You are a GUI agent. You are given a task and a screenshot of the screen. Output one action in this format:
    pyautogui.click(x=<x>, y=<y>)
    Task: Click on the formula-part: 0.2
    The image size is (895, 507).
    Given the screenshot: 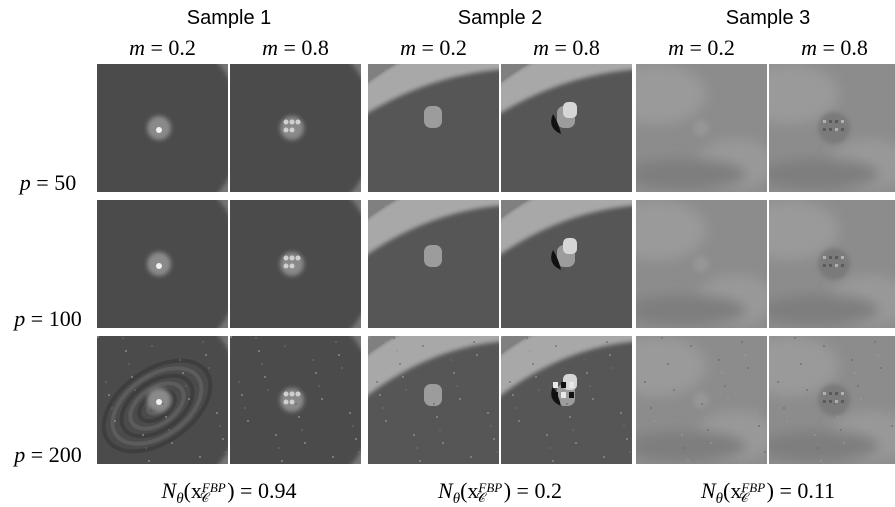 What is the action you would take?
    pyautogui.click(x=548, y=490)
    